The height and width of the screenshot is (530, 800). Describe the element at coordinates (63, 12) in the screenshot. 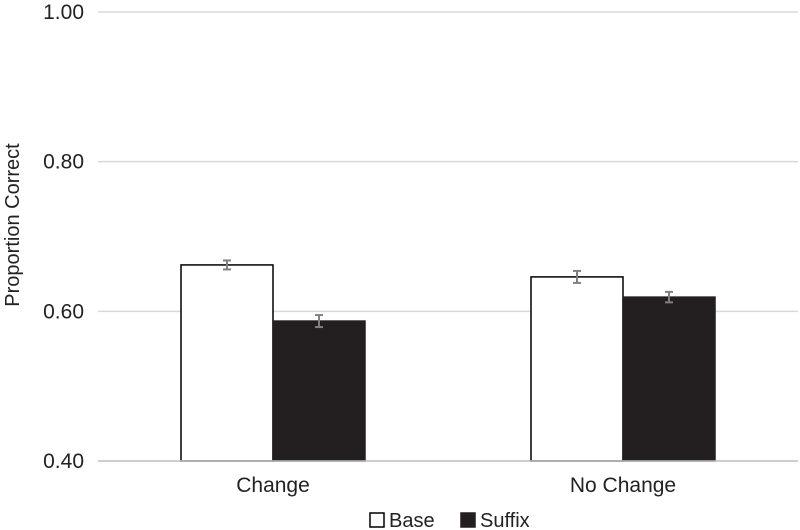

I see `y-tick-label: 1.00` at that location.